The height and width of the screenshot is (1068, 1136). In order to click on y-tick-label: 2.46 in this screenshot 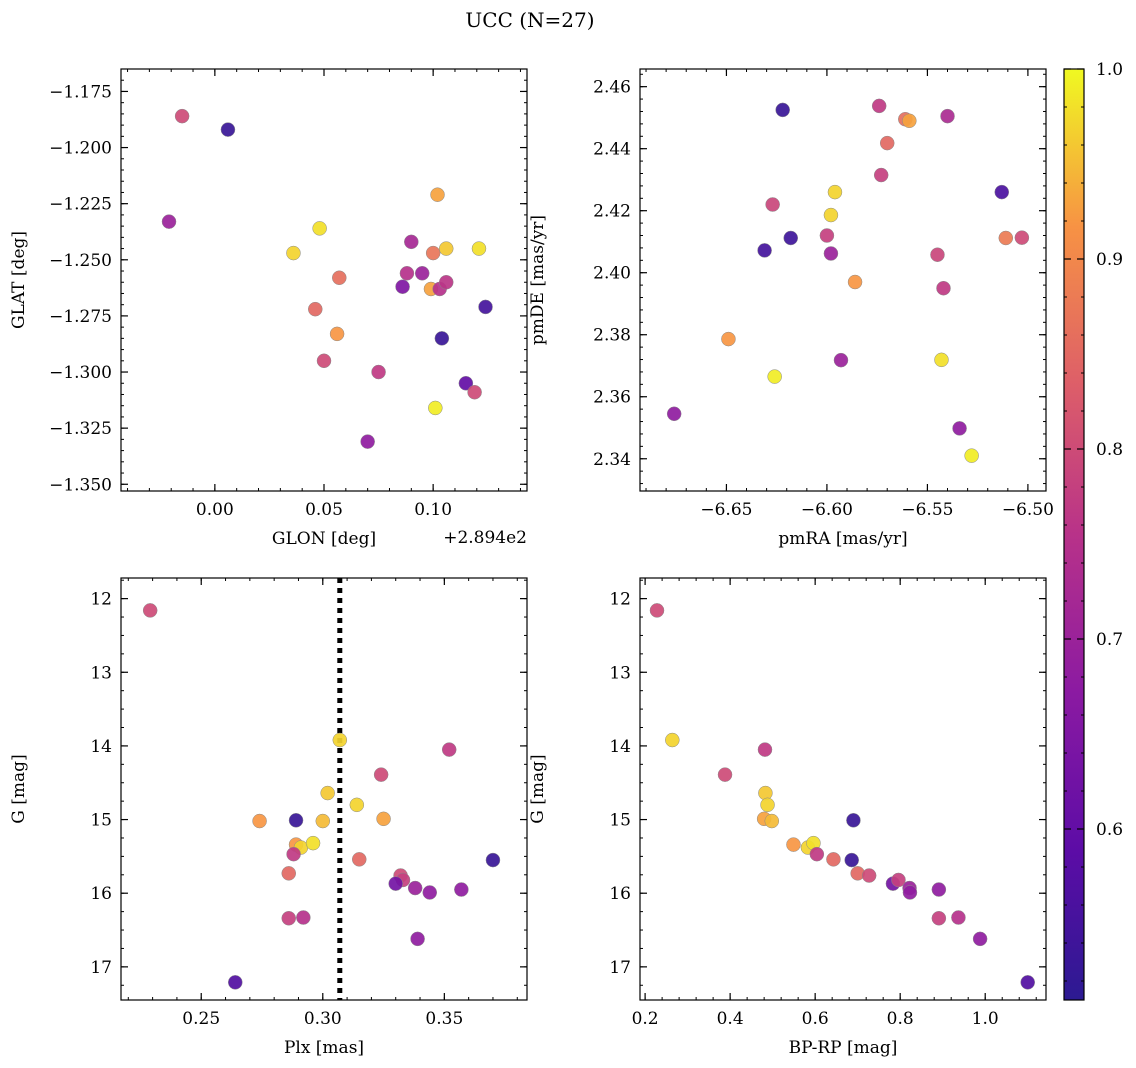, I will do `click(612, 88)`.